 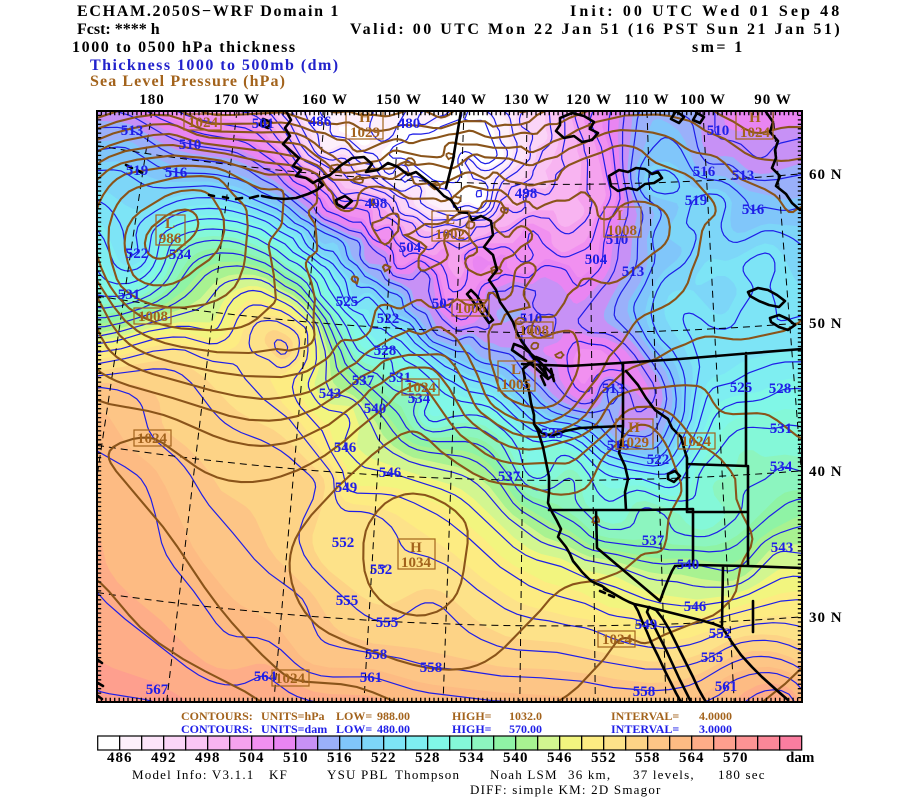 I want to click on svg-text: Noah LSM, so click(x=524, y=774).